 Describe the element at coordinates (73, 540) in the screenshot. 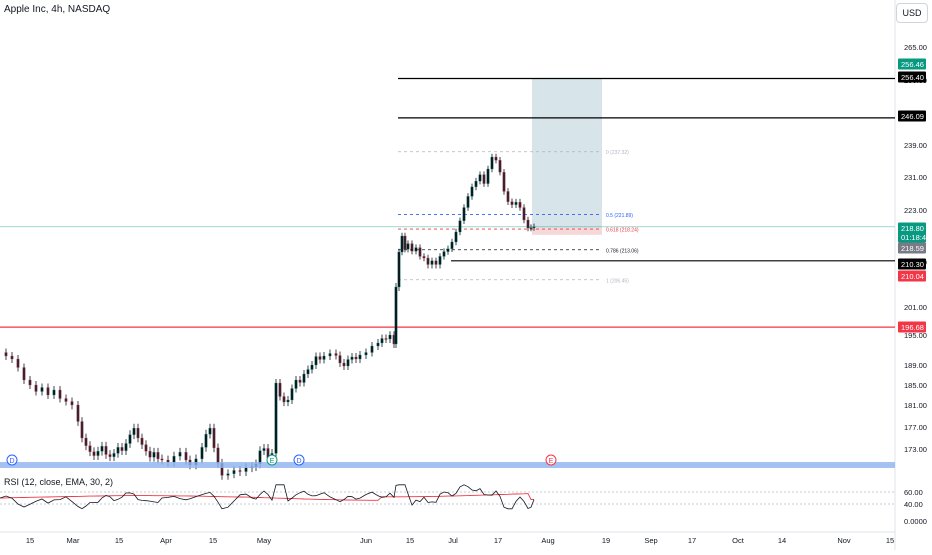

I see `x-tick-1: Mar` at that location.